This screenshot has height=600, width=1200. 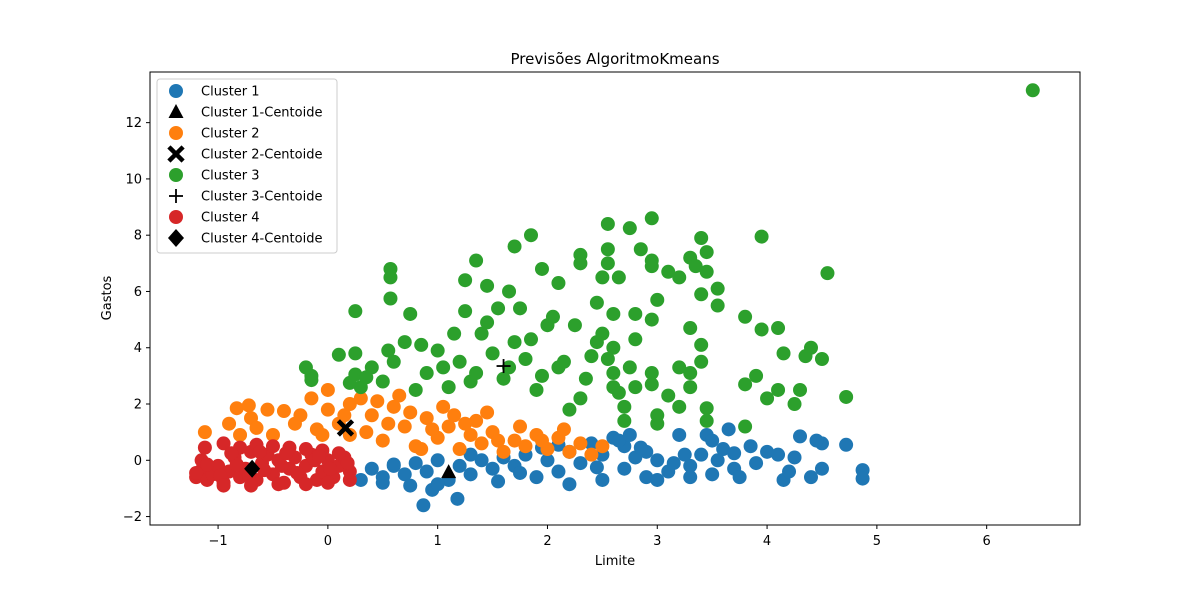 I want to click on legend-entry: Cluster 3, so click(x=214, y=176).